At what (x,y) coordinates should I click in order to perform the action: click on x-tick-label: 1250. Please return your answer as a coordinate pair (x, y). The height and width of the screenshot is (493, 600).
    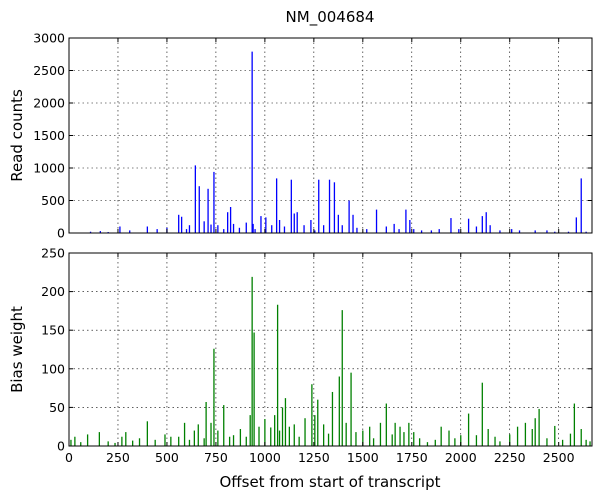
    Looking at the image, I should click on (314, 457).